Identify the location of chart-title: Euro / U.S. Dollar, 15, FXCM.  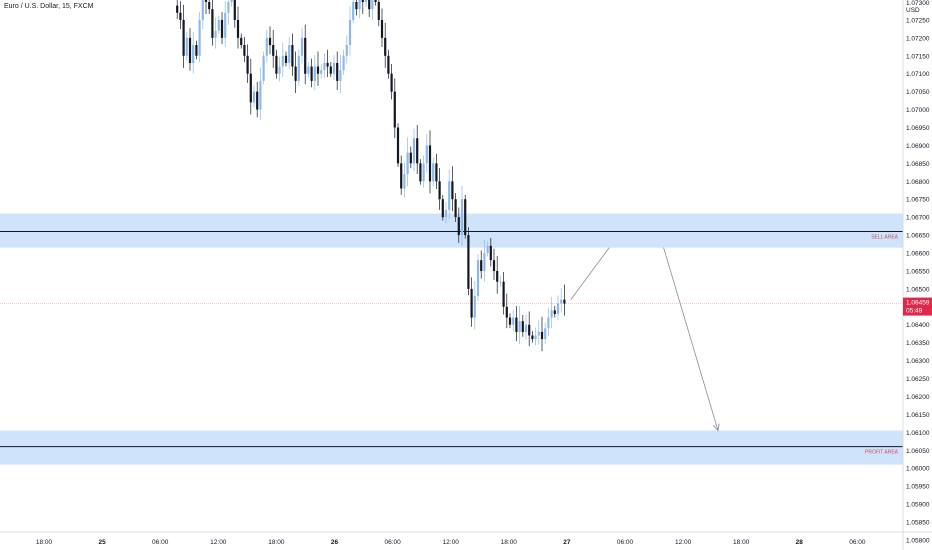
(49, 6).